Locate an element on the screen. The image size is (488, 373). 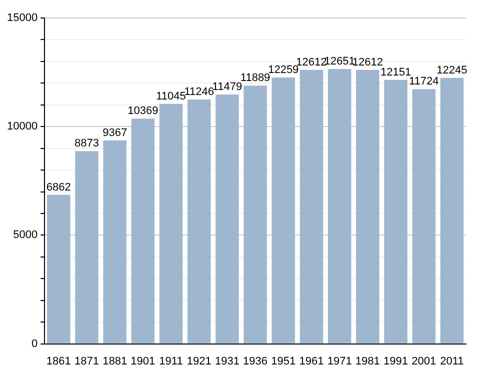
y-tick-label: 15000 is located at coordinates (22, 18).